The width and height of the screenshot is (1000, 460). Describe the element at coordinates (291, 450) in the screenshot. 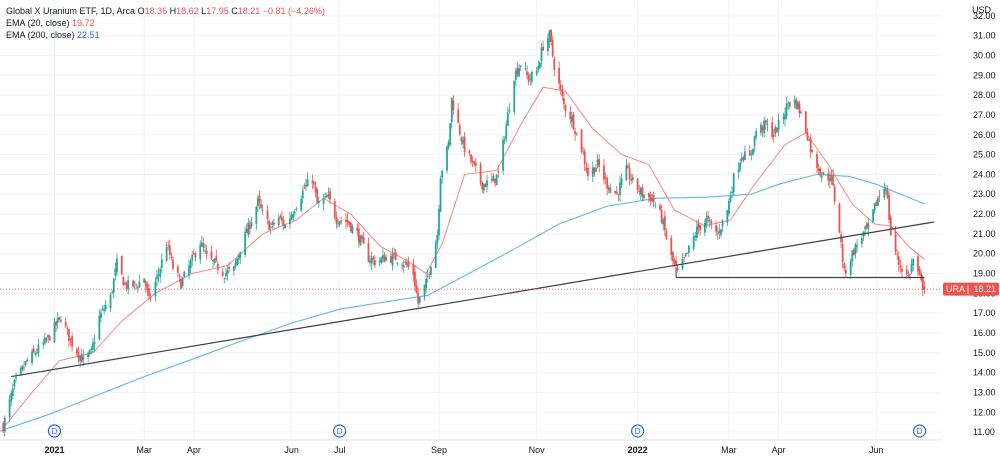

I see `x-tick-label: Jun` at that location.